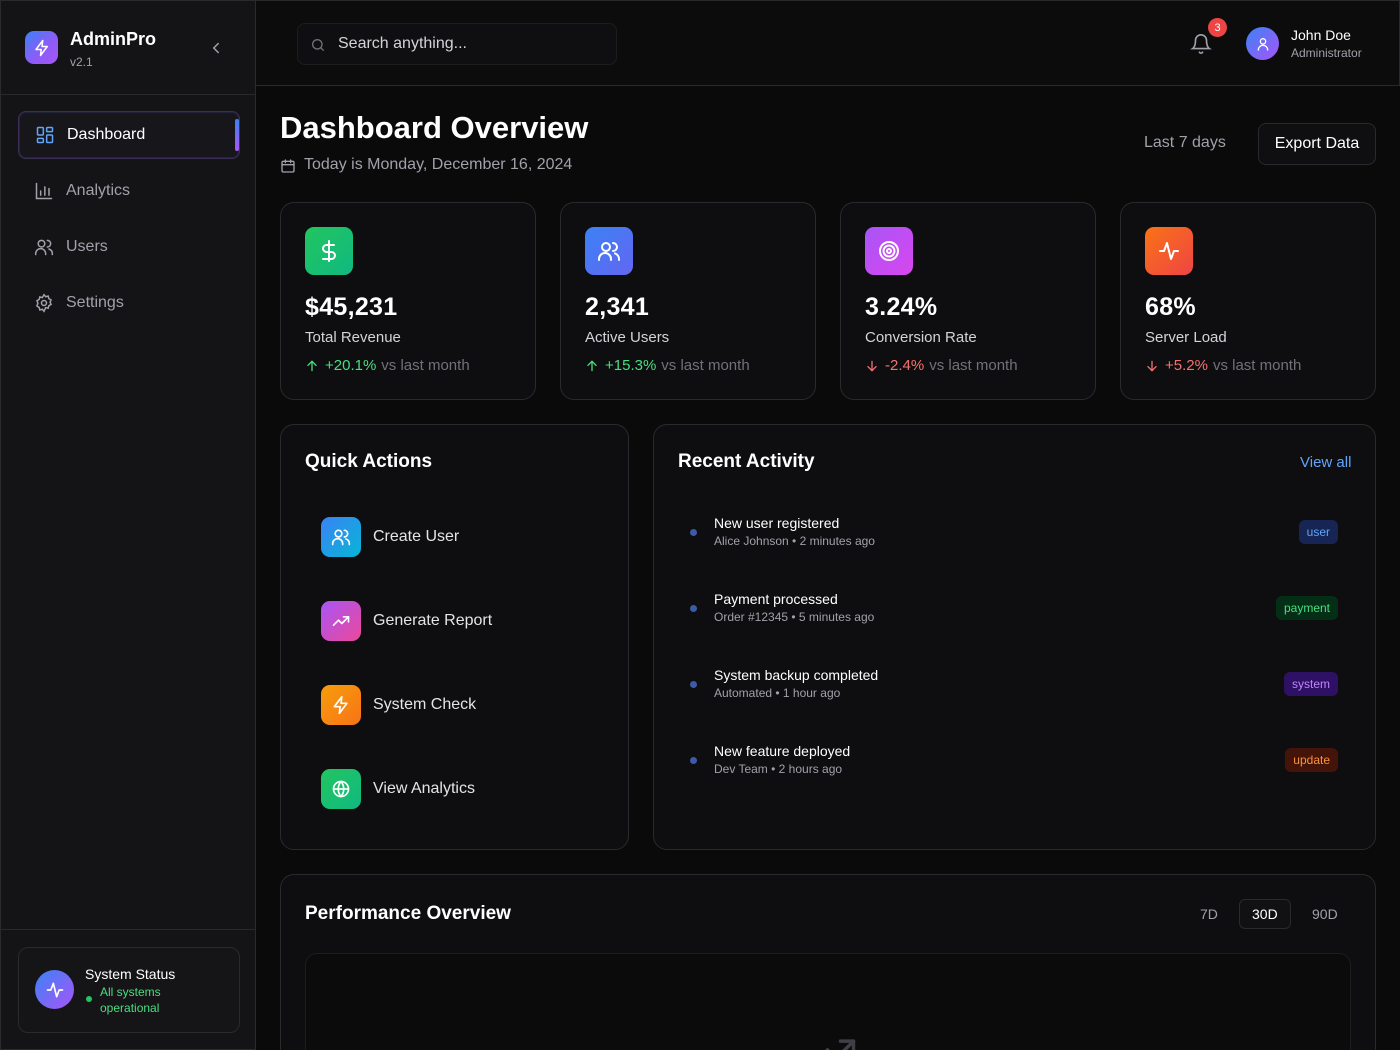 This screenshot has width=1400, height=1050. Describe the element at coordinates (921, 337) in the screenshot. I see `stat-label: Conversion Rate` at that location.